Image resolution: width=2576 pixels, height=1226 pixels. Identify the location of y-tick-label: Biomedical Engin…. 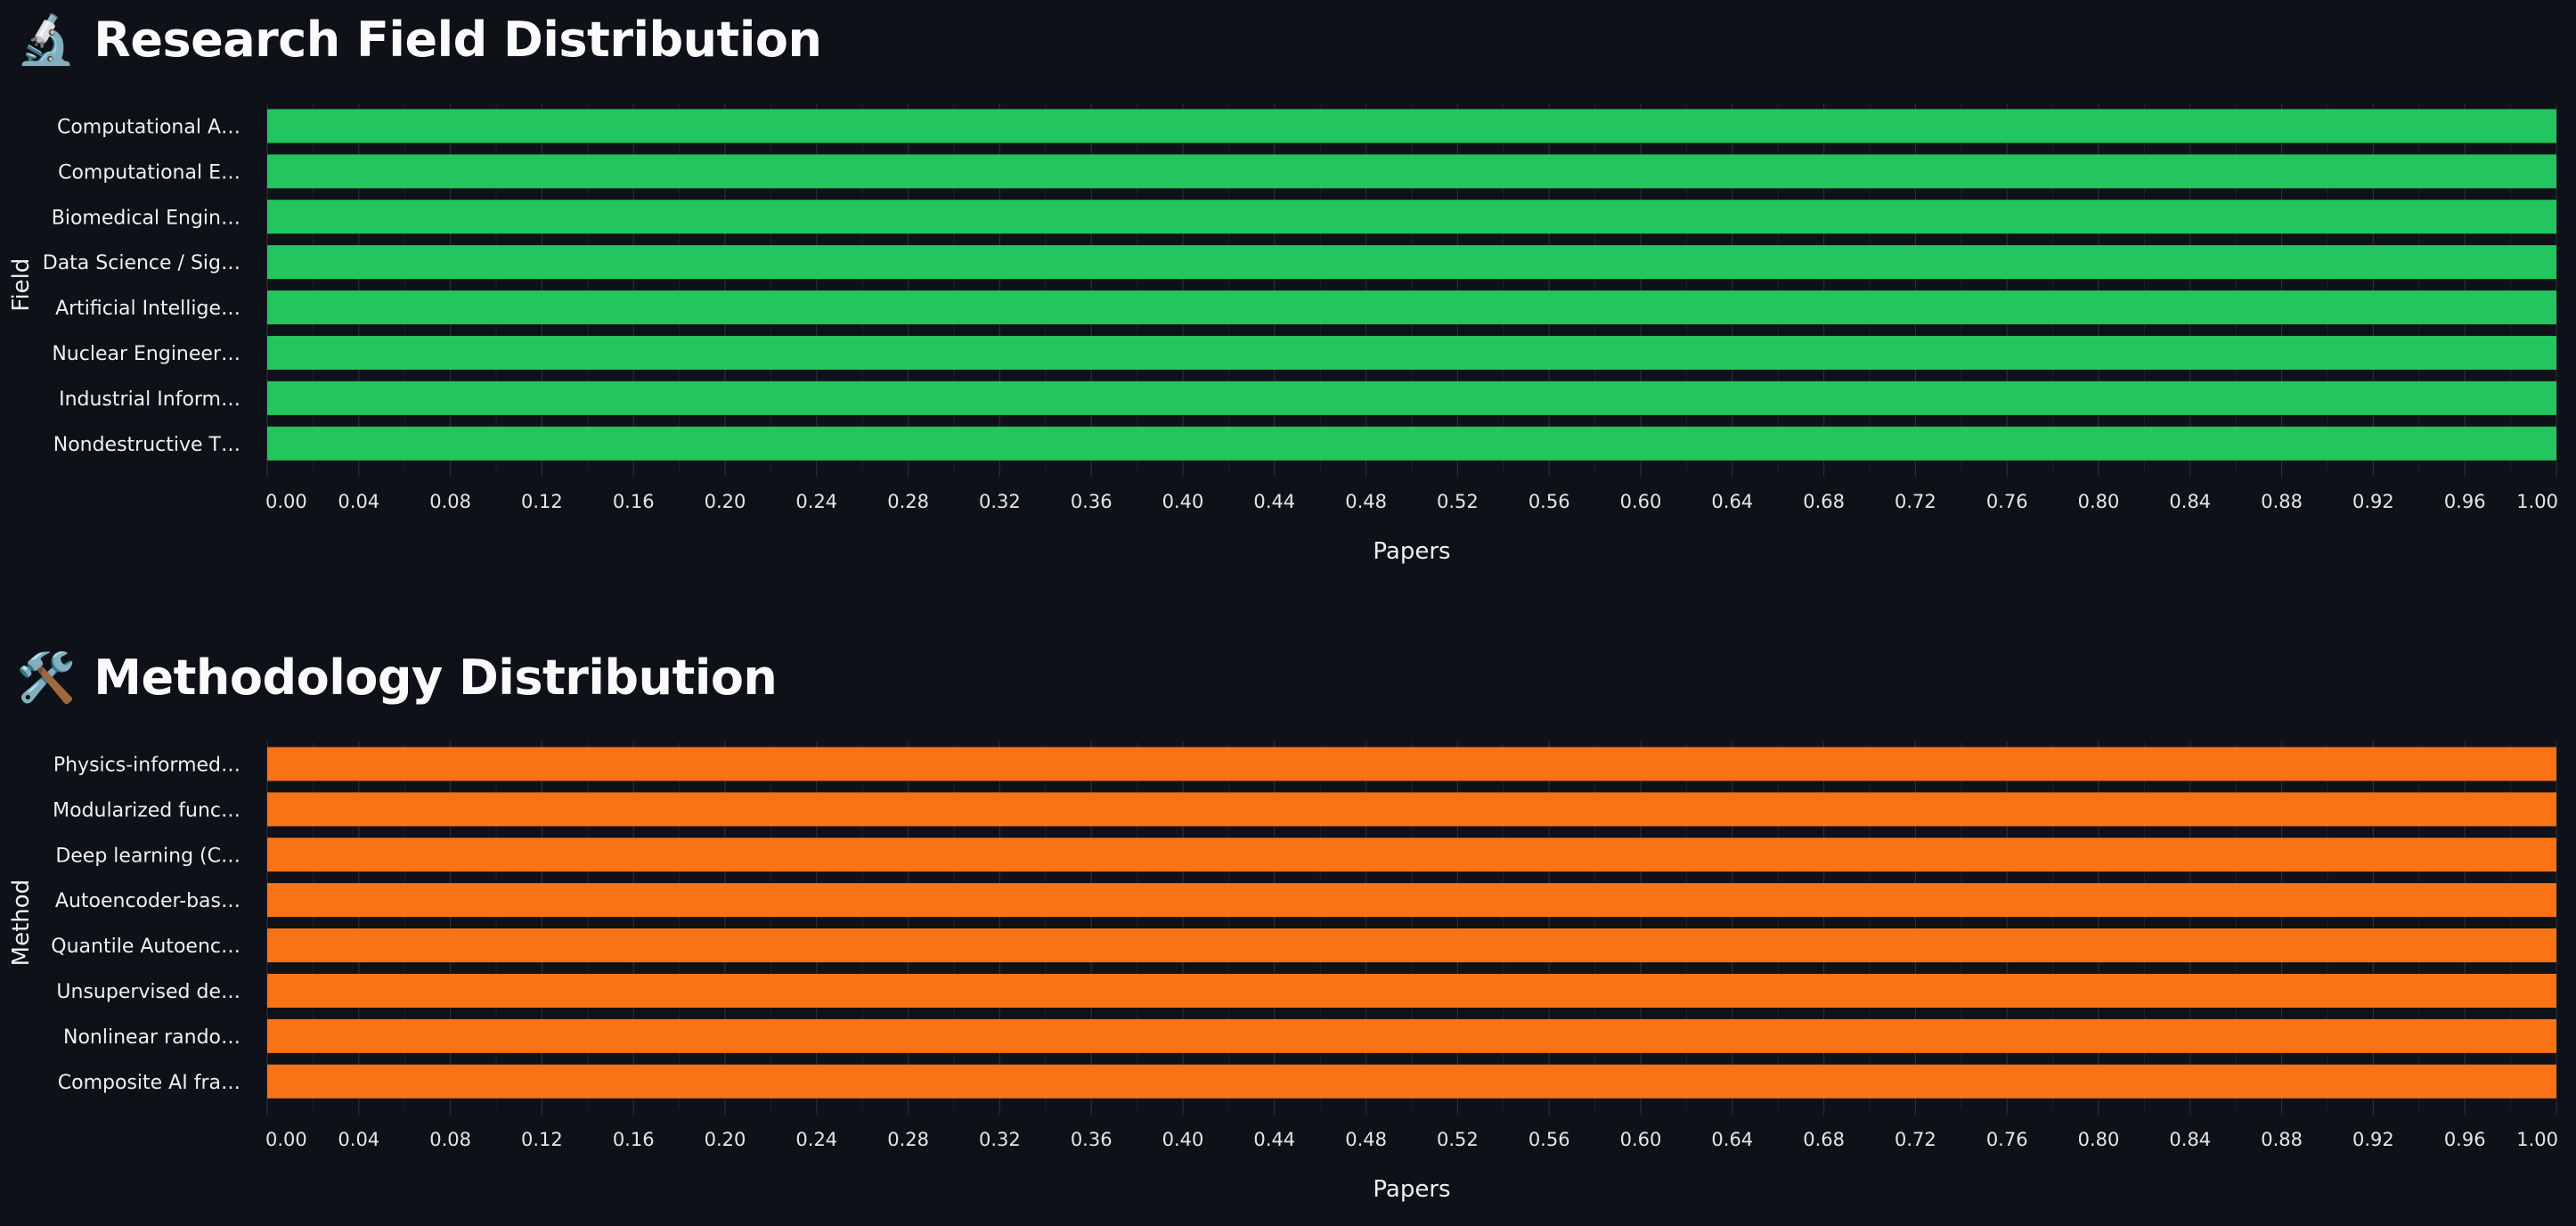
(146, 218).